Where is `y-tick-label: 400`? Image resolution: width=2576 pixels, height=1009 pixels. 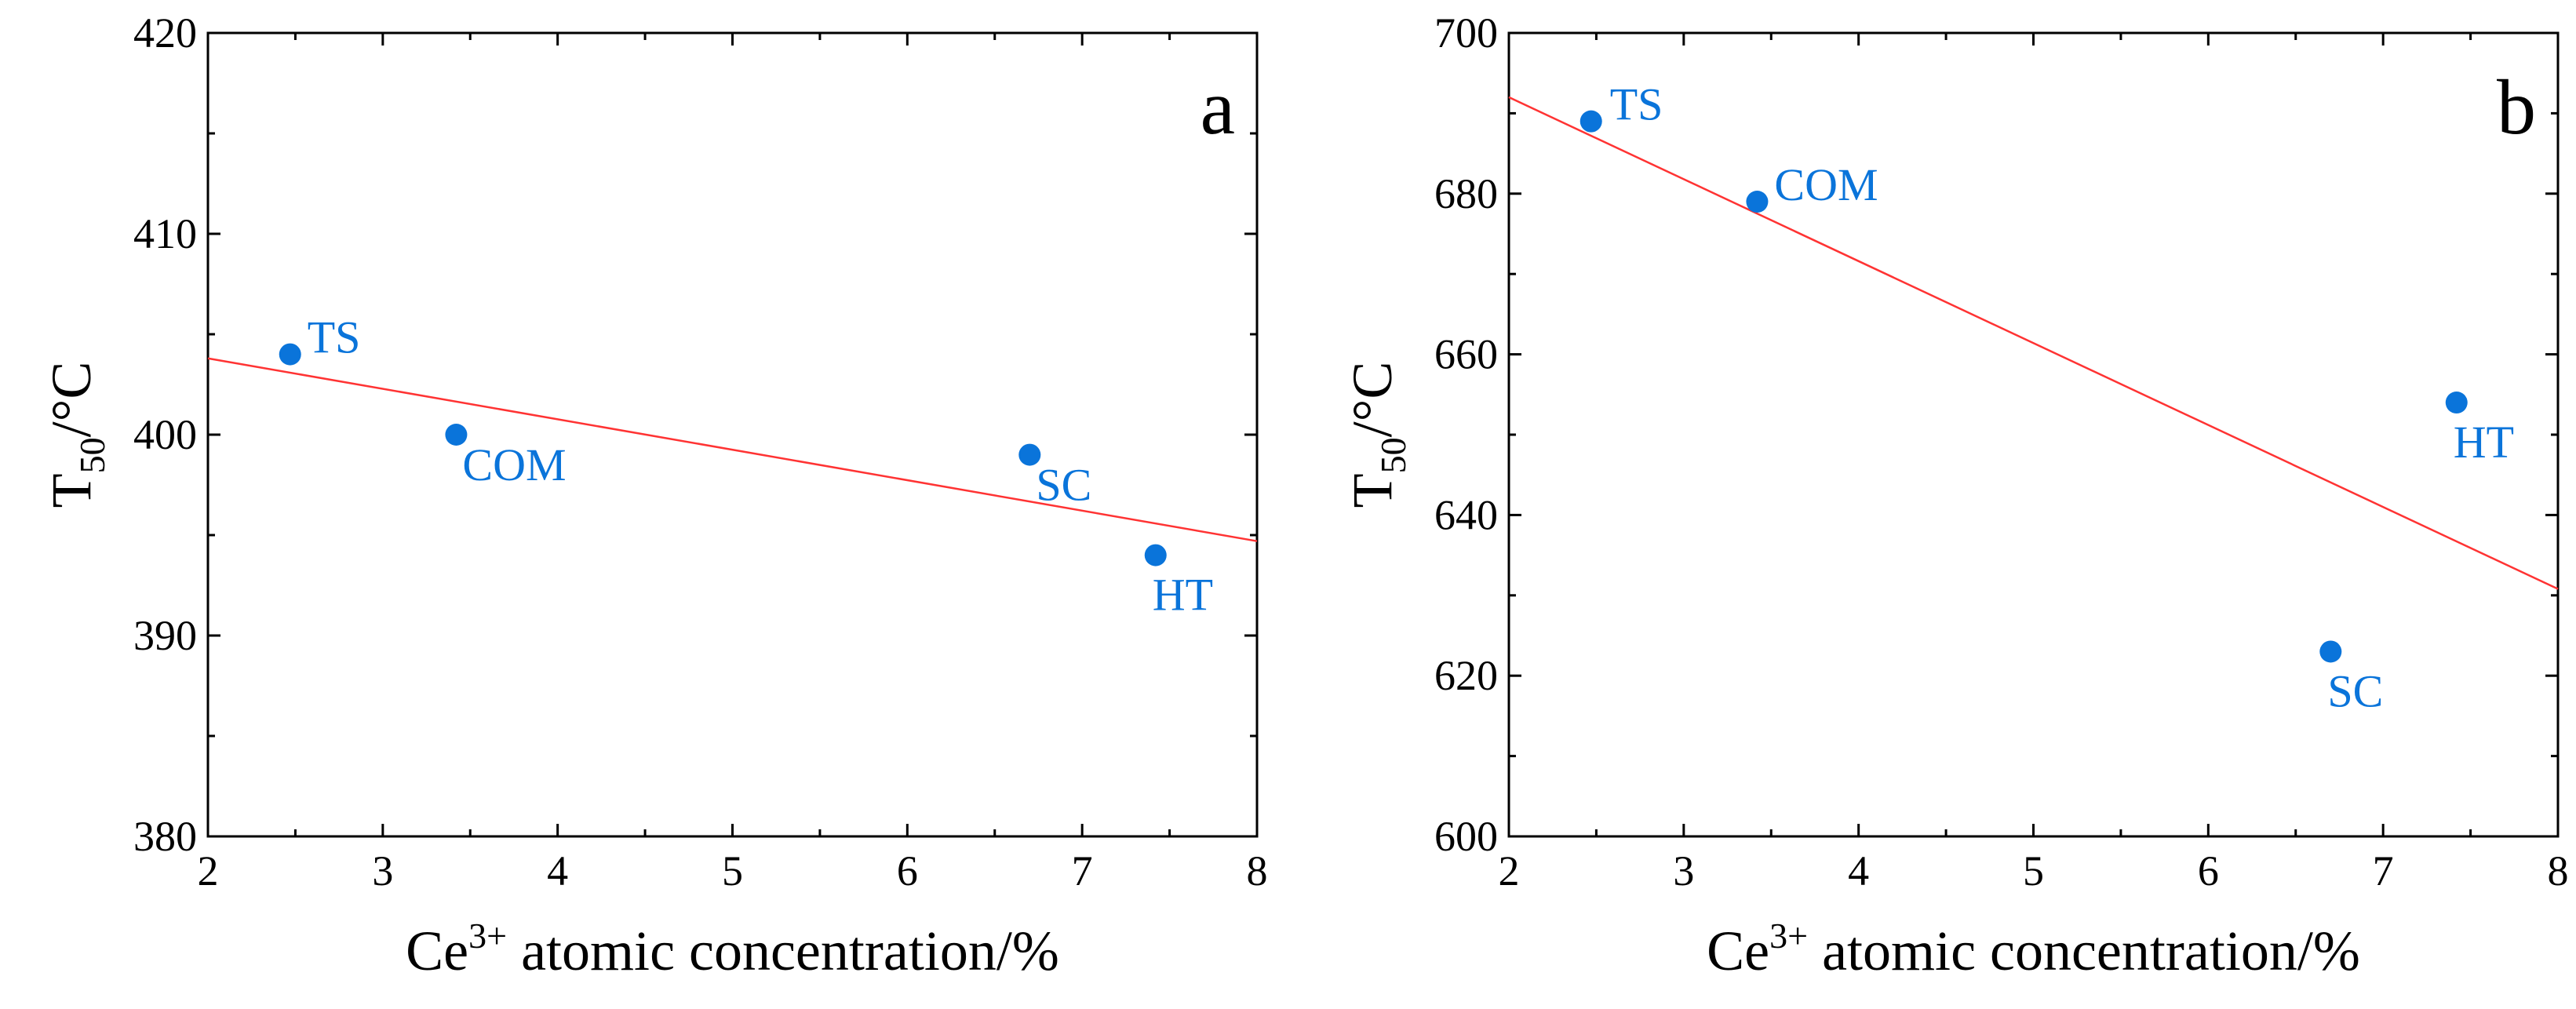 y-tick-label: 400 is located at coordinates (165, 435).